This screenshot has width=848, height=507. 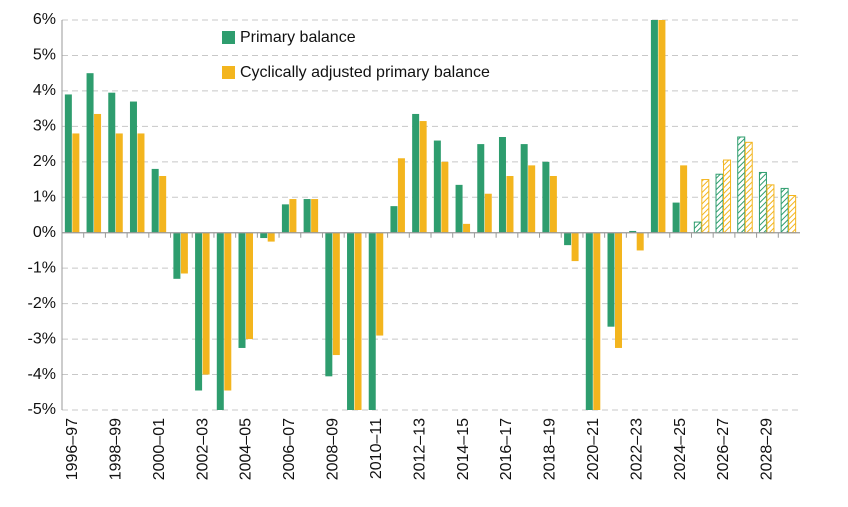 What do you see at coordinates (42, 374) in the screenshot?
I see `y-tick-label: -4%` at bounding box center [42, 374].